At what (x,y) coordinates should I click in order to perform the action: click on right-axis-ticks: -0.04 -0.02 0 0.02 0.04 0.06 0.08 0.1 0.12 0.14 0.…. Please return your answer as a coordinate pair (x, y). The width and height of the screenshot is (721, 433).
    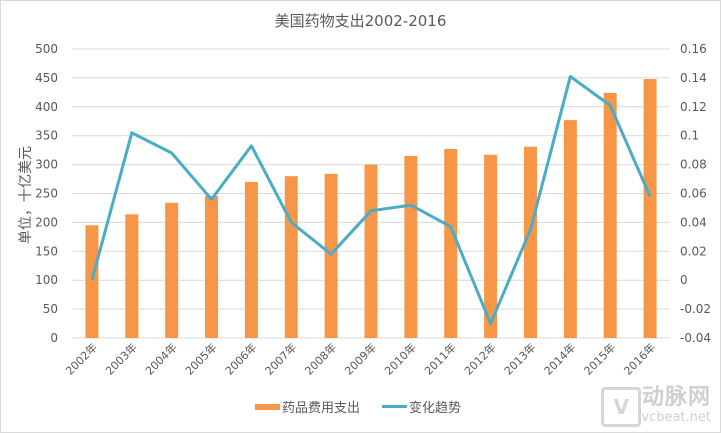
    Looking at the image, I should click on (695, 193).